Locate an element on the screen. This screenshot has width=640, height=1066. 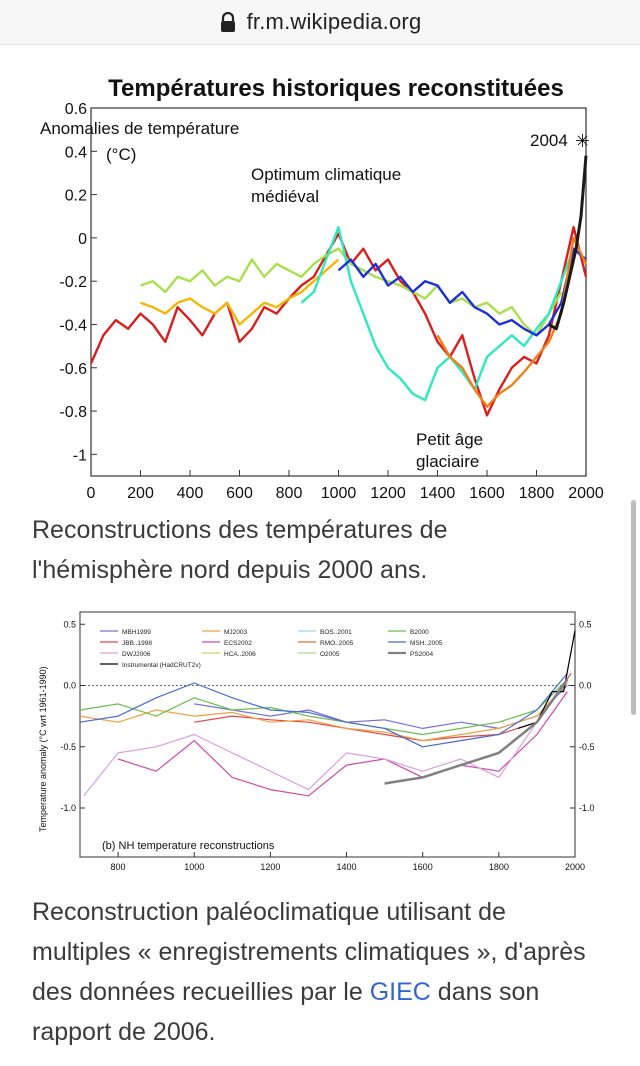
y-tick-label-right: -1.0 is located at coordinates (587, 808).